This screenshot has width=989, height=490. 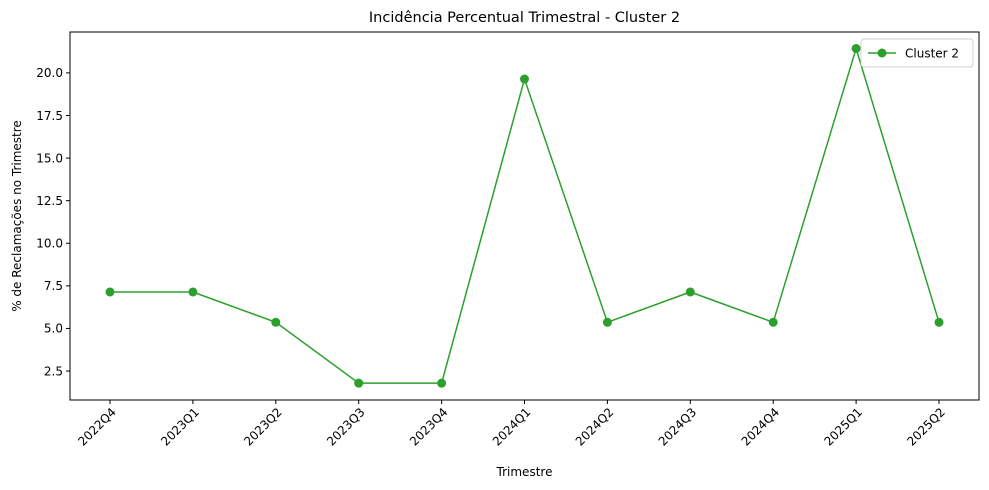 I want to click on y-axis-label: % de Reclamações no Trimestre, so click(x=17, y=216).